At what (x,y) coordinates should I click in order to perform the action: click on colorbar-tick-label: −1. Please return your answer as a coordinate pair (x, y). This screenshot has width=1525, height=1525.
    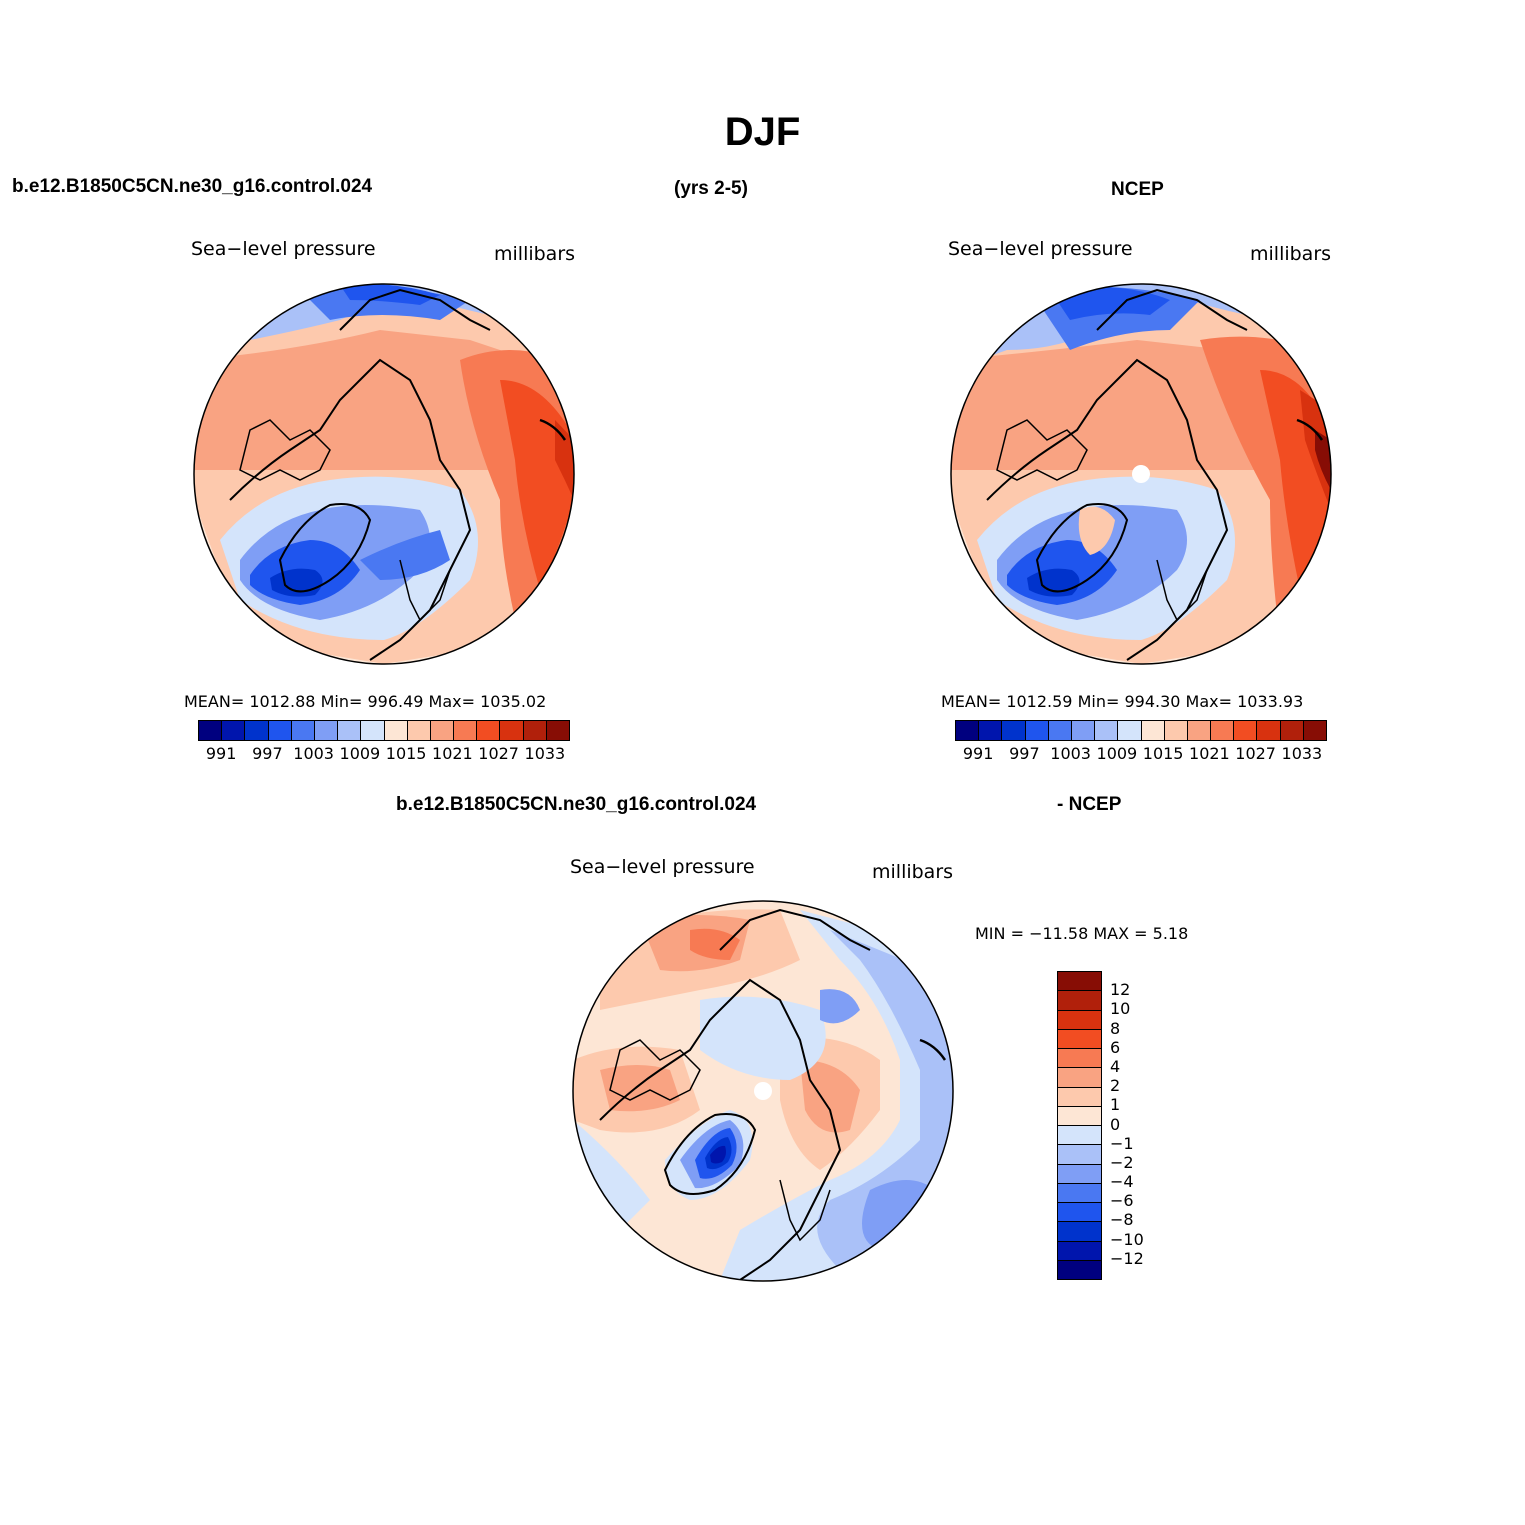
    Looking at the image, I should click on (1122, 1143).